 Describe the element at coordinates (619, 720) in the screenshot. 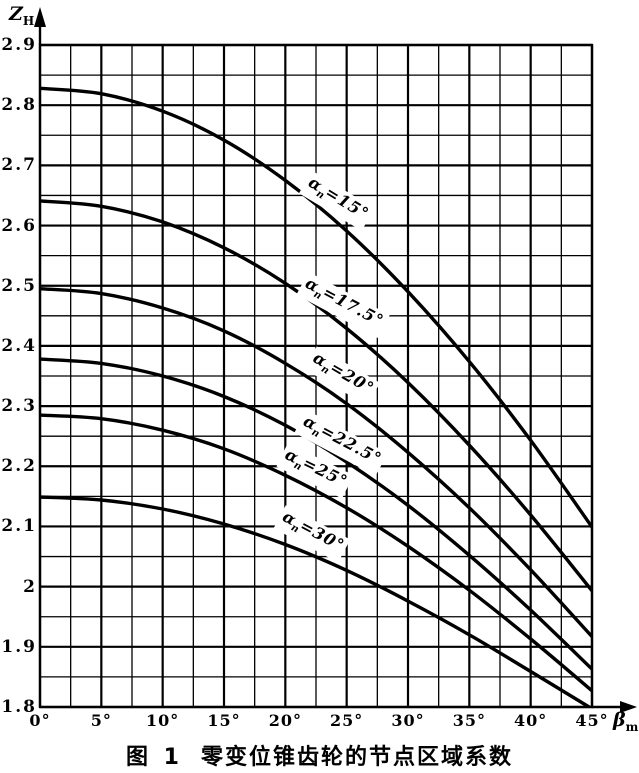

I see `x-axis-symbol: β` at that location.